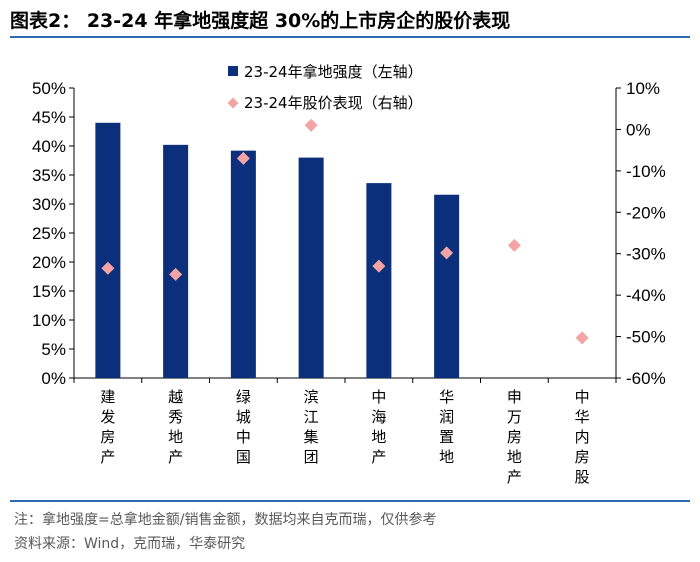 The height and width of the screenshot is (562, 700). What do you see at coordinates (514, 397) in the screenshot?
I see `svg-text: 申` at bounding box center [514, 397].